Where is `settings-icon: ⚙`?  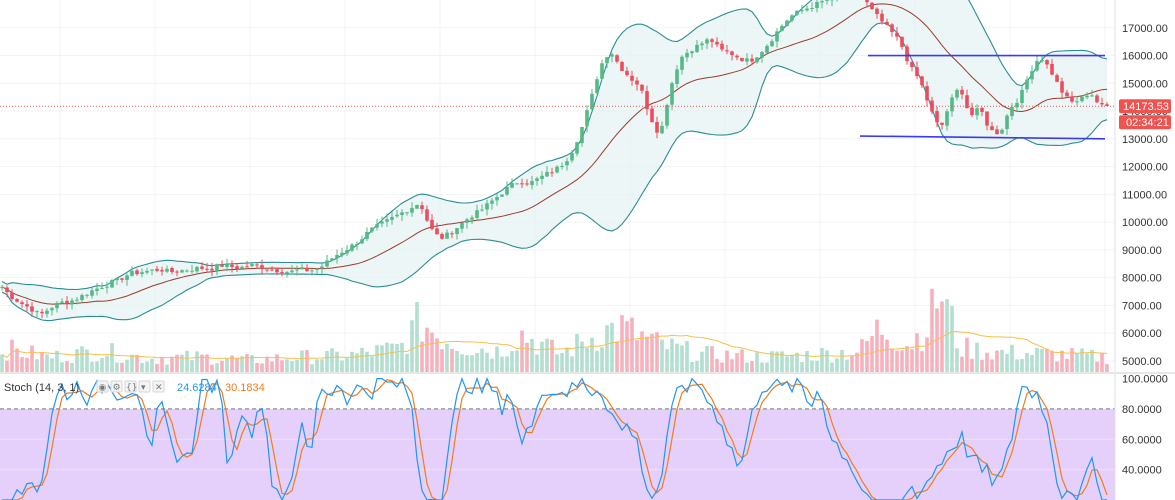
settings-icon: ⚙ is located at coordinates (116, 386).